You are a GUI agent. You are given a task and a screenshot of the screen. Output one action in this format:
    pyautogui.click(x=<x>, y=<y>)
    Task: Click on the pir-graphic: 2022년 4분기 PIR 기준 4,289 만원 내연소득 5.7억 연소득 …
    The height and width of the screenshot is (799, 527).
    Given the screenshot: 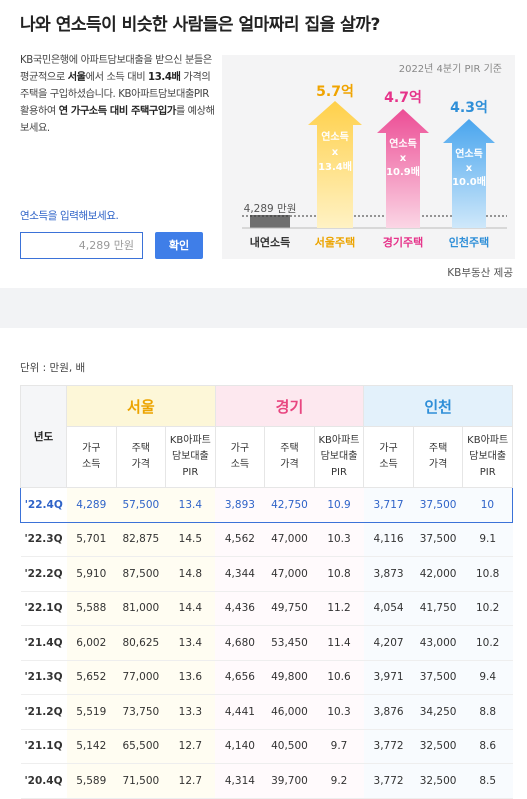 What is the action you would take?
    pyautogui.click(x=368, y=157)
    